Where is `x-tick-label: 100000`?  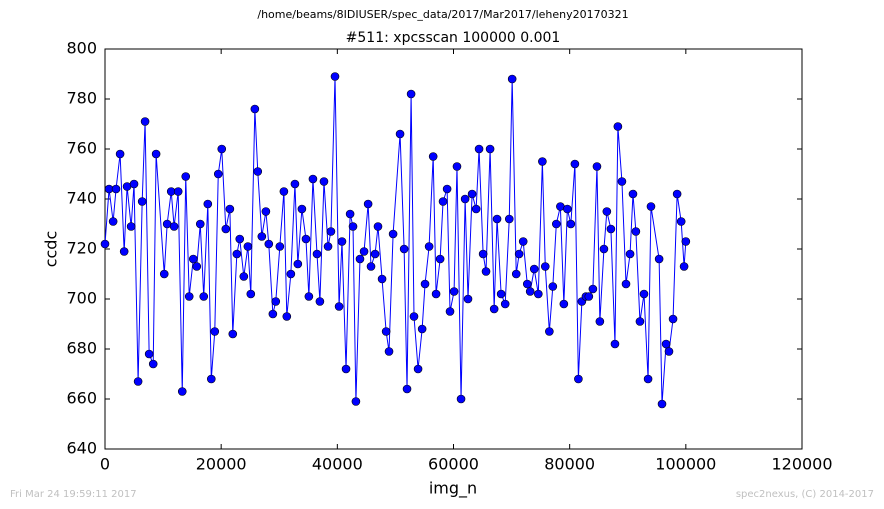 x-tick-label: 100000 is located at coordinates (685, 464).